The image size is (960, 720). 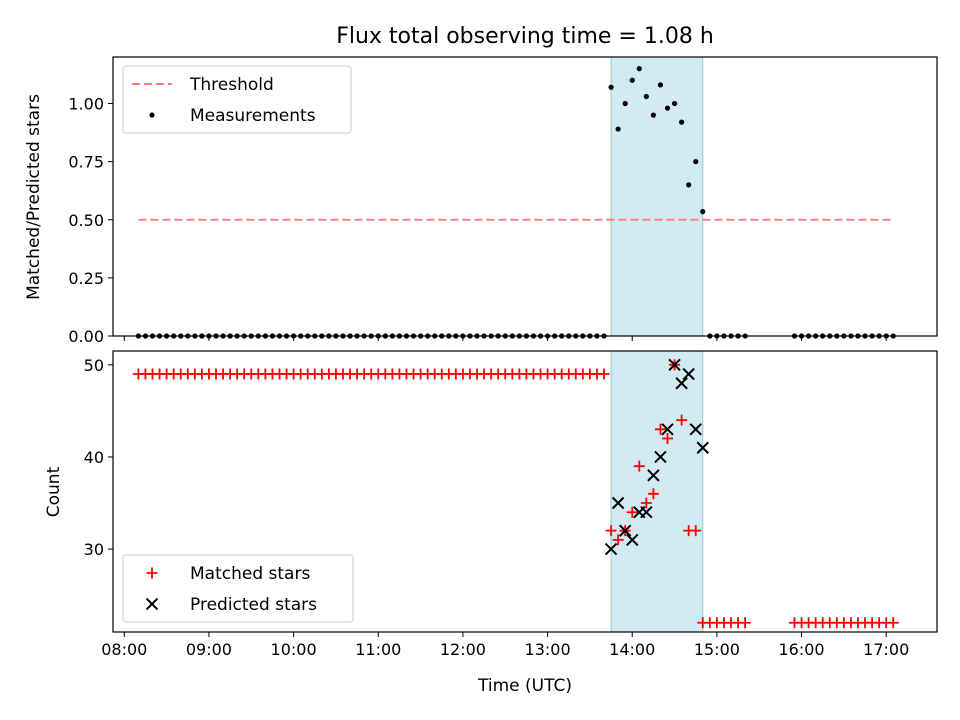 What do you see at coordinates (886, 649) in the screenshot?
I see `x-tick-label: 17:00` at bounding box center [886, 649].